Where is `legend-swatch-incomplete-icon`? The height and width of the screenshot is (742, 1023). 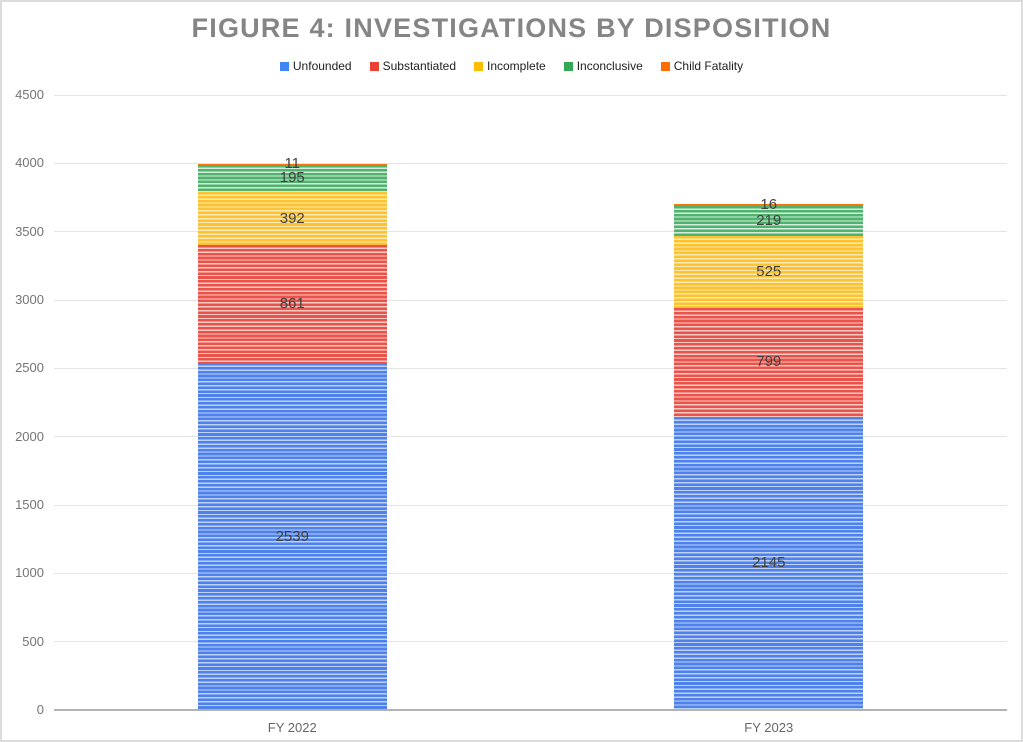
legend-swatch-incomplete-icon is located at coordinates (478, 66).